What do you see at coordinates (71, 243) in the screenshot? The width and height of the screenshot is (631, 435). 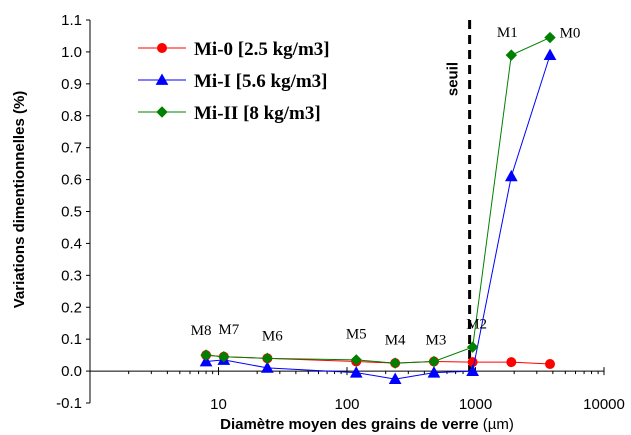 I see `y-tick-label: 0.4` at bounding box center [71, 243].